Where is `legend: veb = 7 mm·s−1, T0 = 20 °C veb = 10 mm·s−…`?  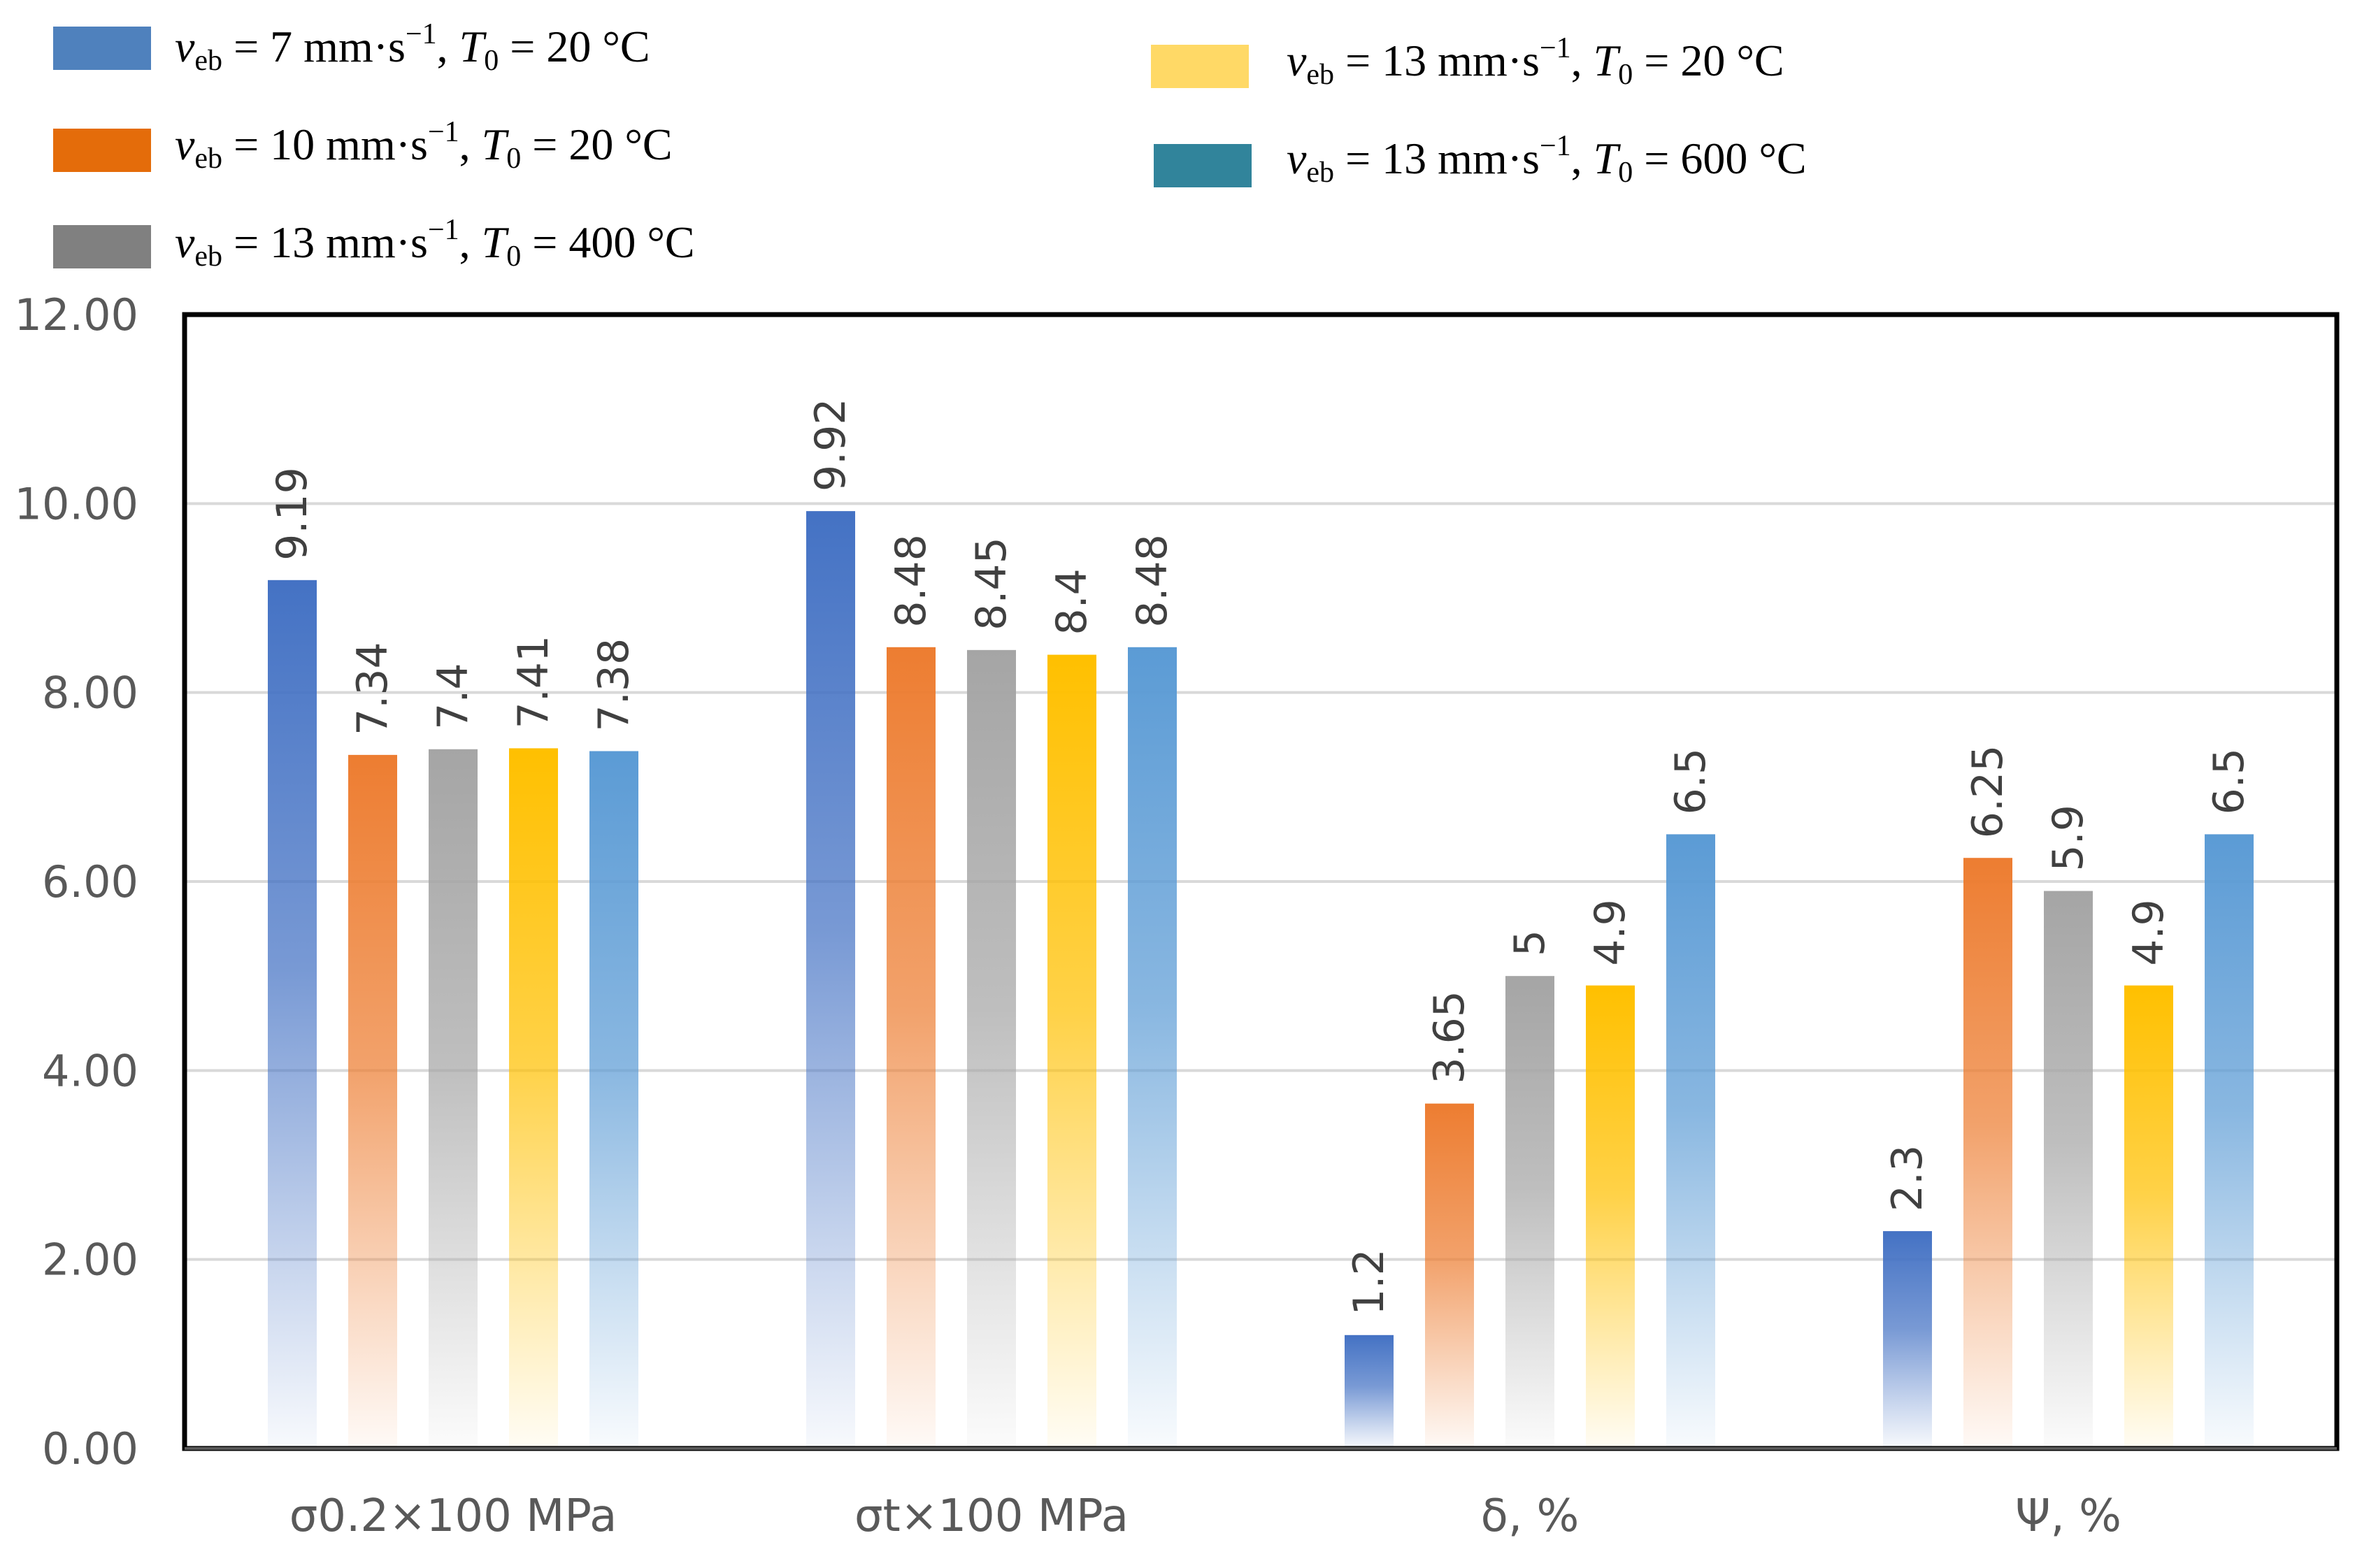
legend: veb = 7 mm·s−1, T0 = 20 °C veb = 10 mm·s−… is located at coordinates (930, 145).